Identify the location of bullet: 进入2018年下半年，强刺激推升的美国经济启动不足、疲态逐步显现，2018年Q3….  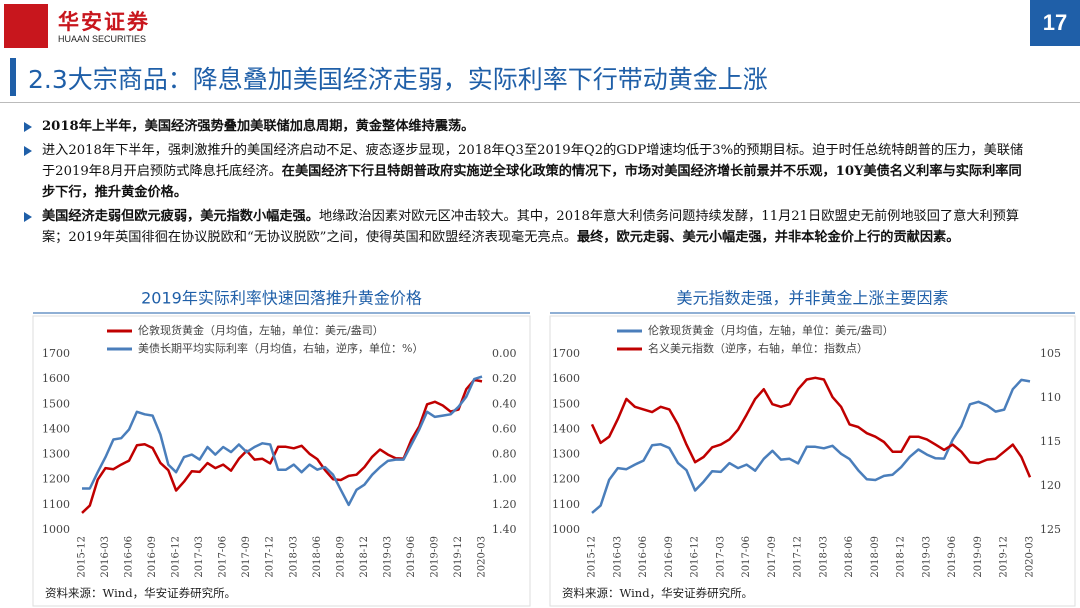
(527, 171).